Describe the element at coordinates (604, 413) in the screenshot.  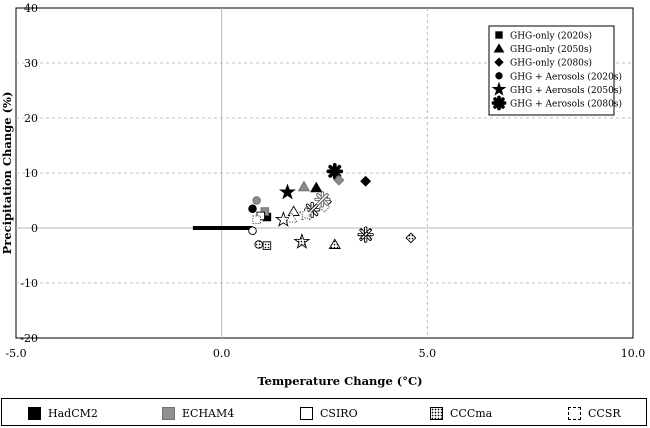
I see `model-legend-label: CCSR` at that location.